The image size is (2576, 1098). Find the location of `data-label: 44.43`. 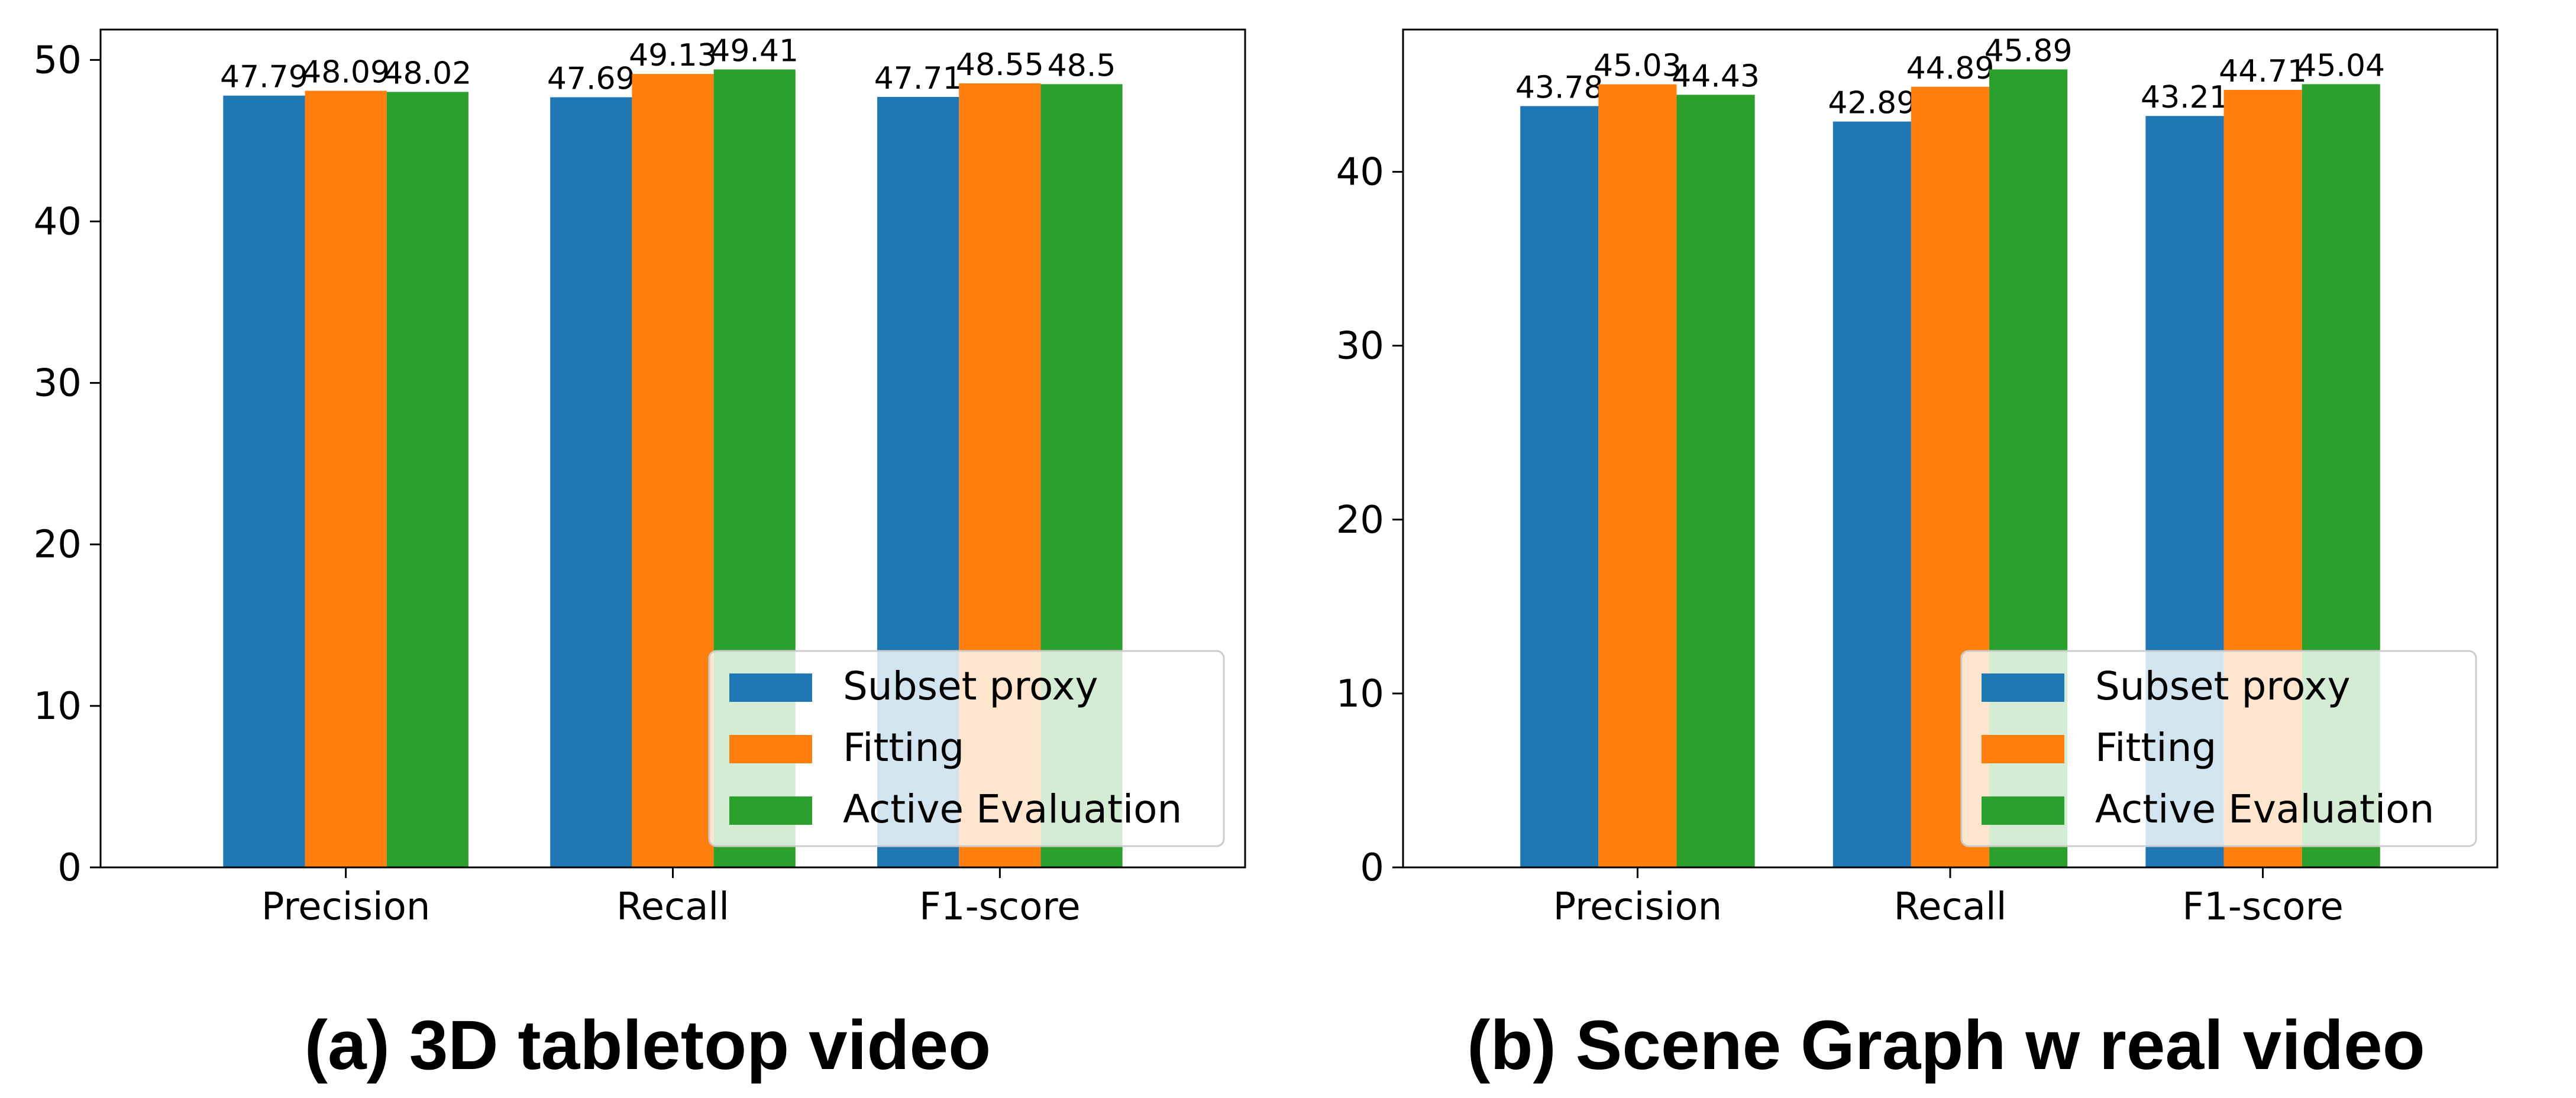

data-label: 44.43 is located at coordinates (1716, 77).